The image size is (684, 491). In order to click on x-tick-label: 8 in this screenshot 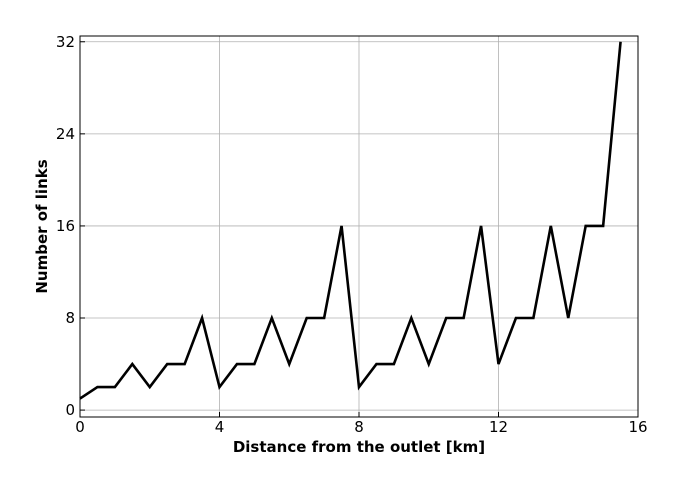, I will do `click(359, 427)`.